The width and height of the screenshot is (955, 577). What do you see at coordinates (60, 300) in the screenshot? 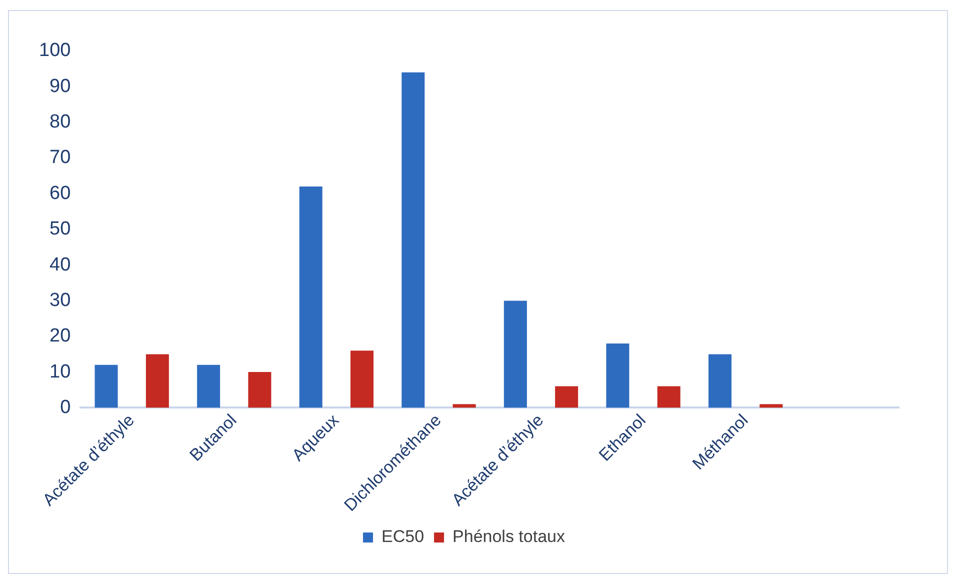
I see `y-tick-label: 30` at bounding box center [60, 300].